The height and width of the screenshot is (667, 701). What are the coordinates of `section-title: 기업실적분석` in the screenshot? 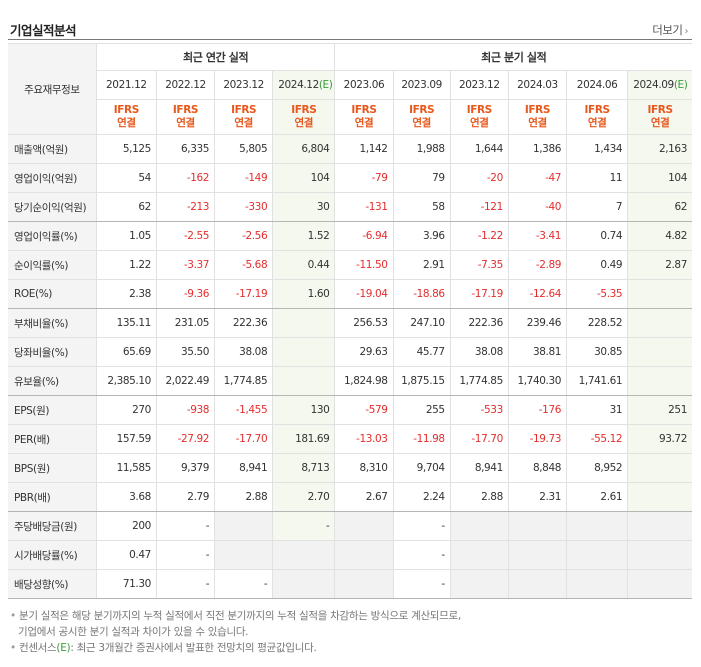 It's located at (43, 30).